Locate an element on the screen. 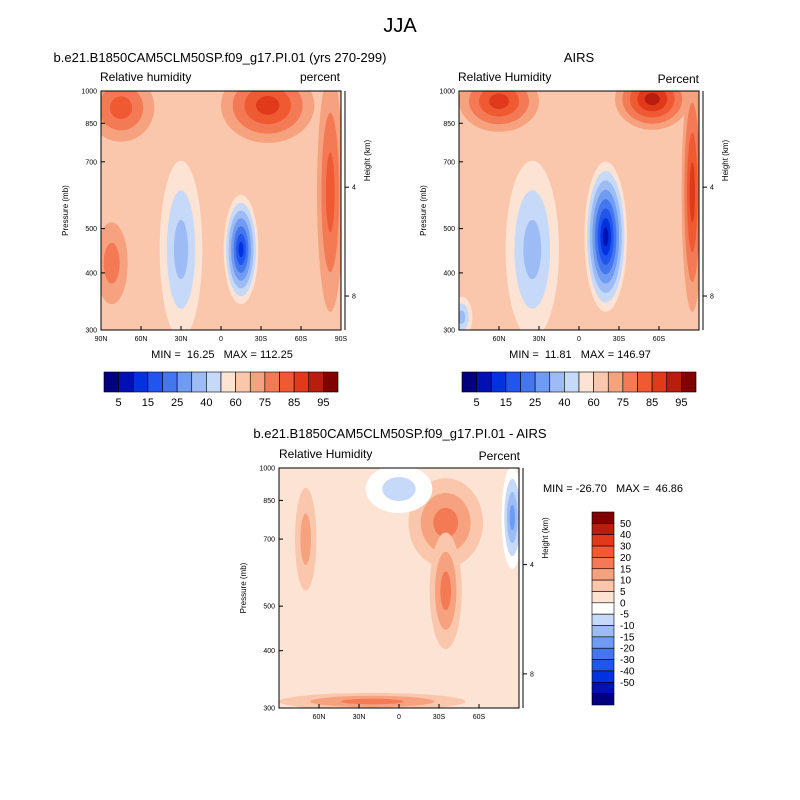 This screenshot has width=800, height=800. model-xtick-label-90N: 90N is located at coordinates (101, 339).